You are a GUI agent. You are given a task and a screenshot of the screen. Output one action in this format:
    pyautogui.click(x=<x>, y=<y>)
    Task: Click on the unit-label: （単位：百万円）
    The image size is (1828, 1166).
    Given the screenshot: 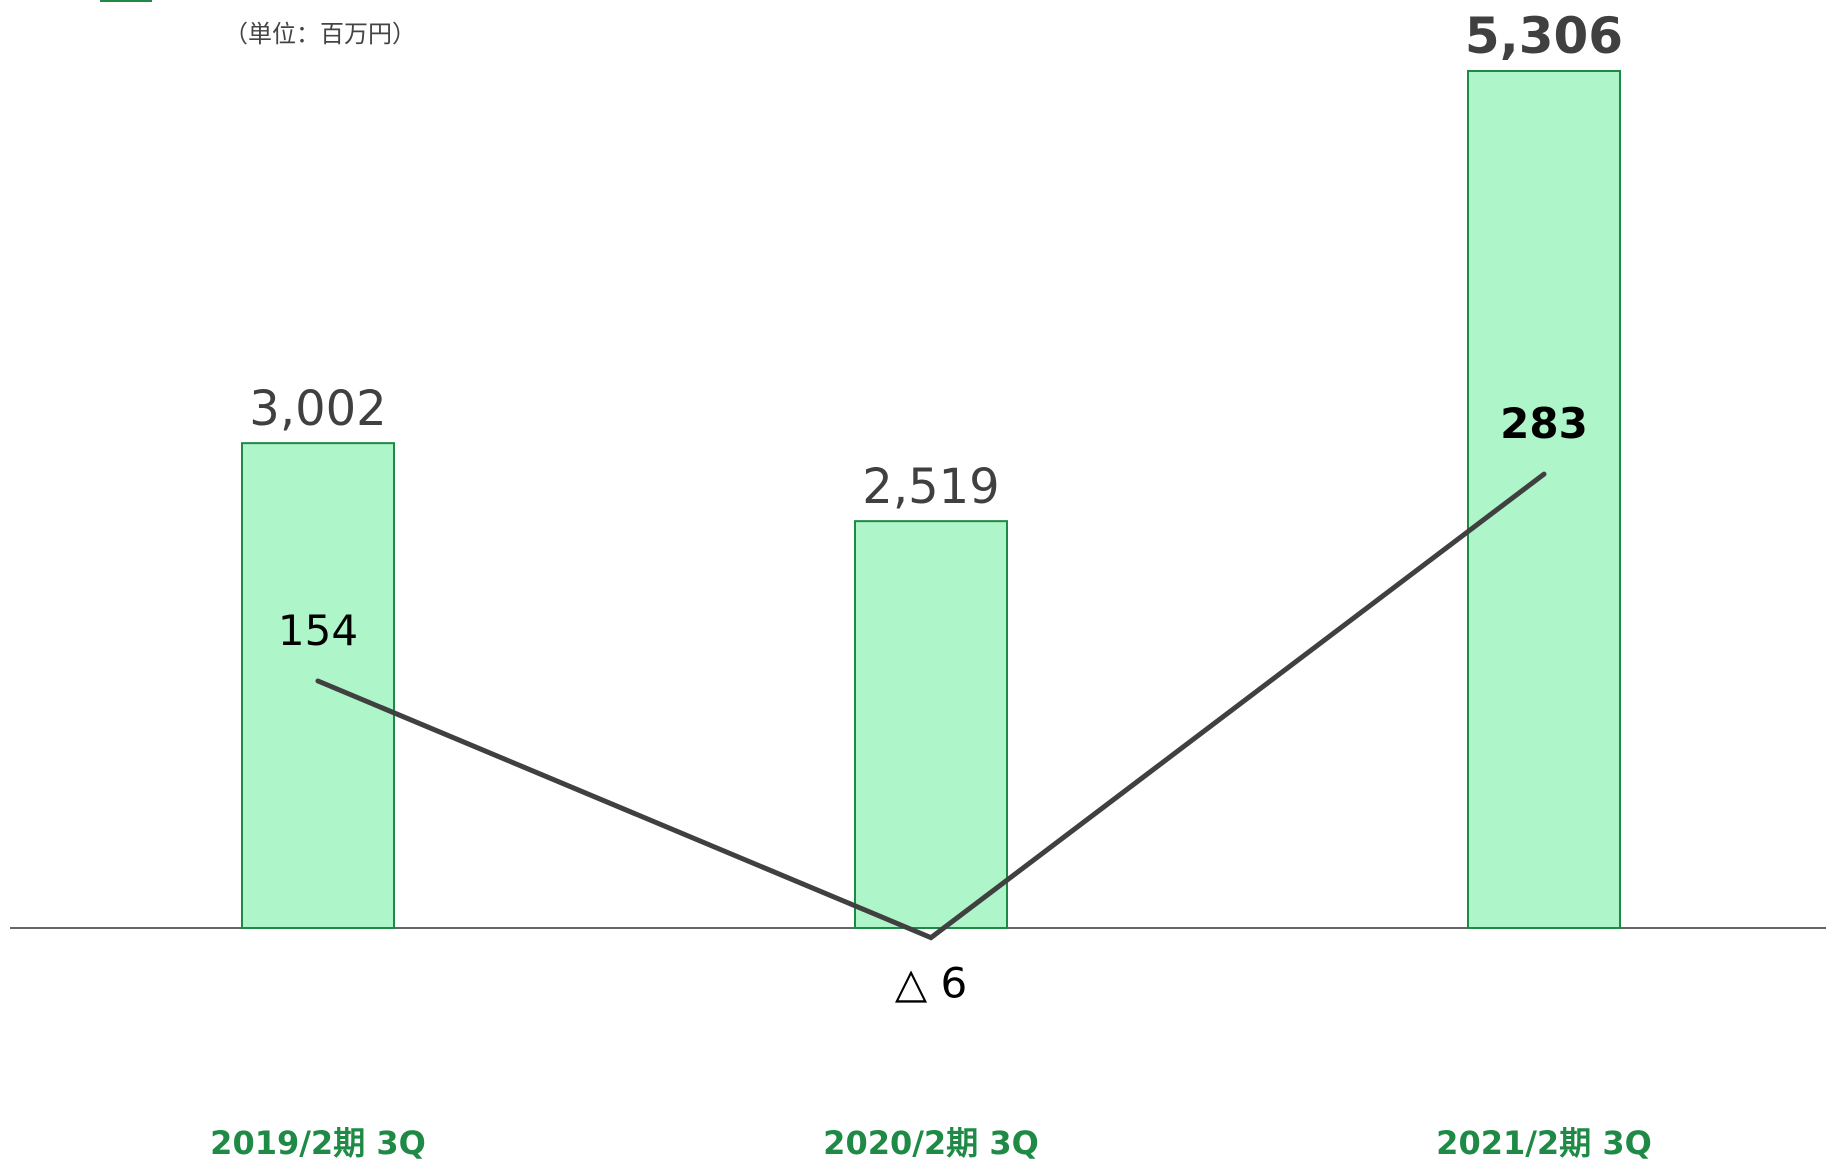 What is the action you would take?
    pyautogui.click(x=320, y=34)
    